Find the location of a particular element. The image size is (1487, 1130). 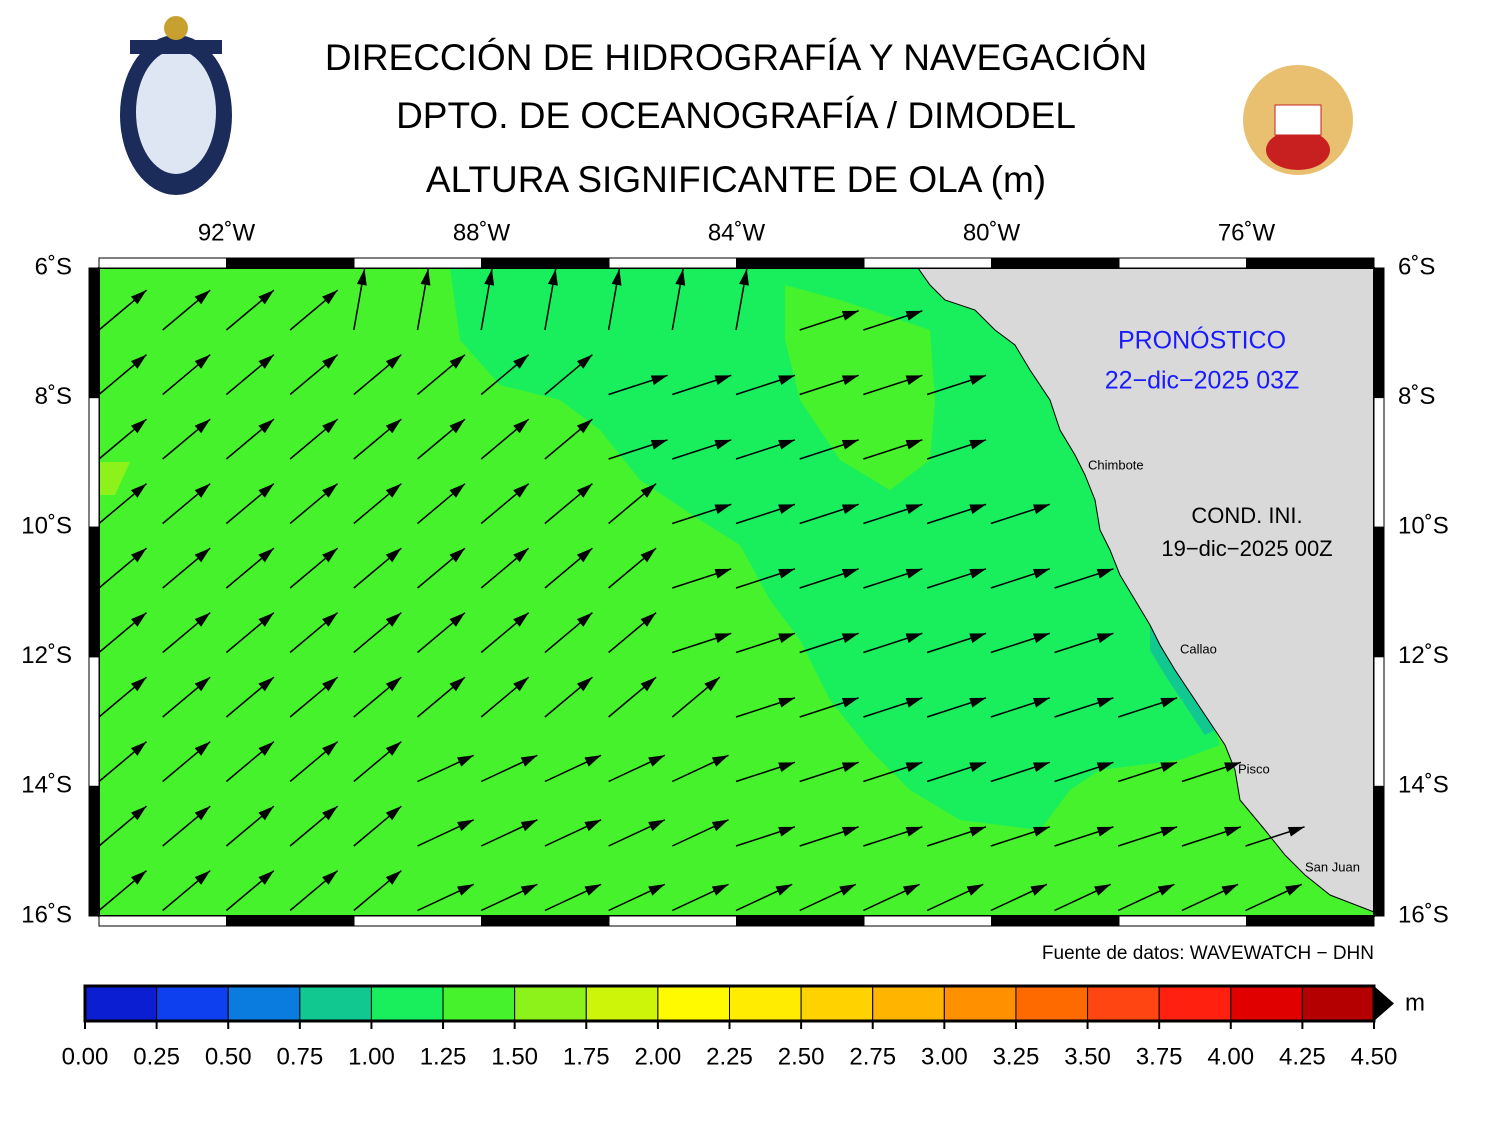

forecast-time: 22−dic−2025 03Z is located at coordinates (1202, 381).